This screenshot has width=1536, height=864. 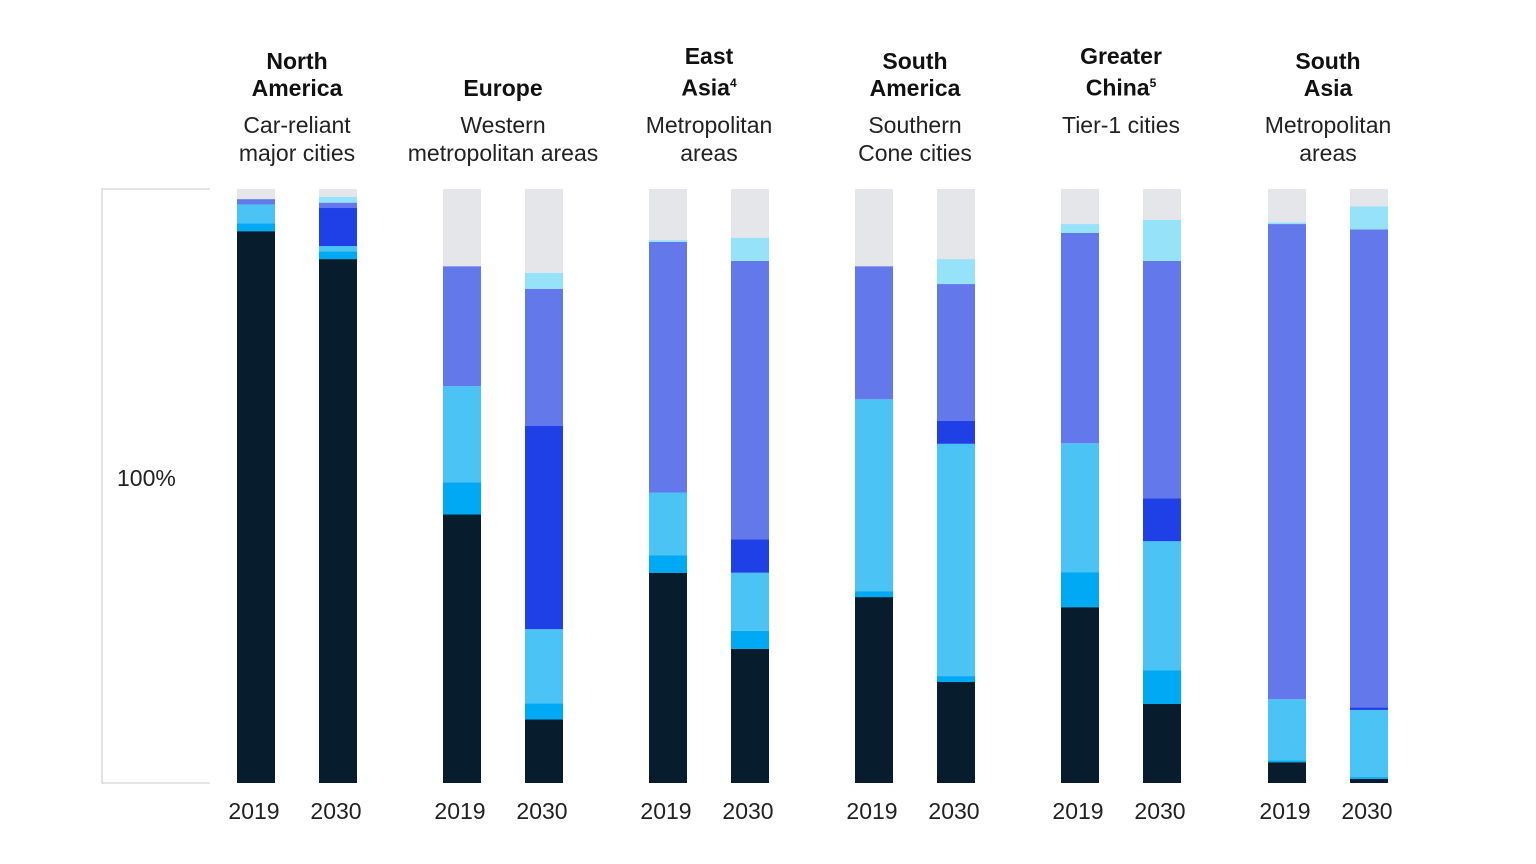 What do you see at coordinates (1121, 125) in the screenshot?
I see `group-subtitle: Tier-1 cities` at bounding box center [1121, 125].